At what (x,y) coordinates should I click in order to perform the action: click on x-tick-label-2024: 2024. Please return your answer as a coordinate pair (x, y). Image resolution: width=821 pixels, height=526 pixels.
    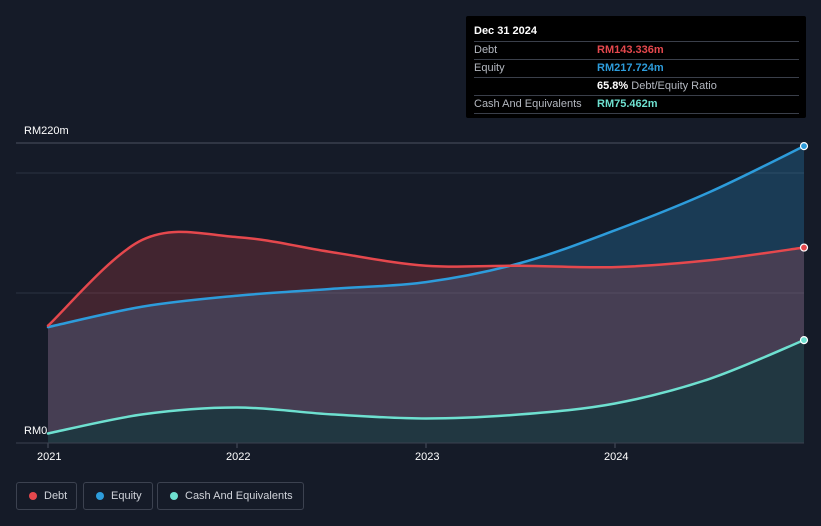
    Looking at the image, I should click on (616, 457).